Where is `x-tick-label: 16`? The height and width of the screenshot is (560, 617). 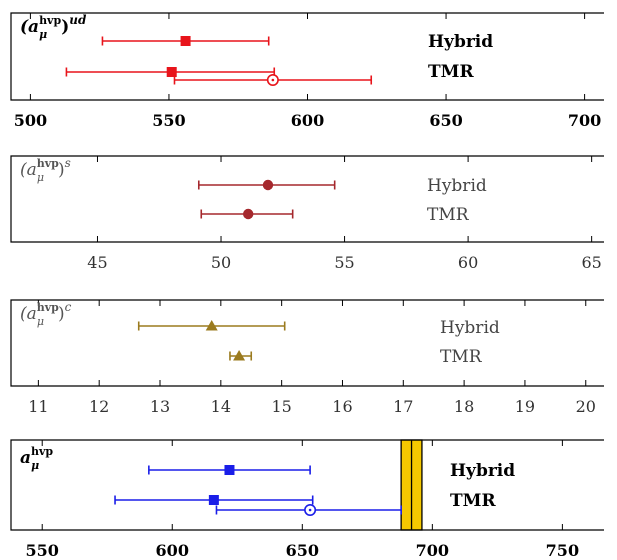 x-tick-label: 16 is located at coordinates (342, 406).